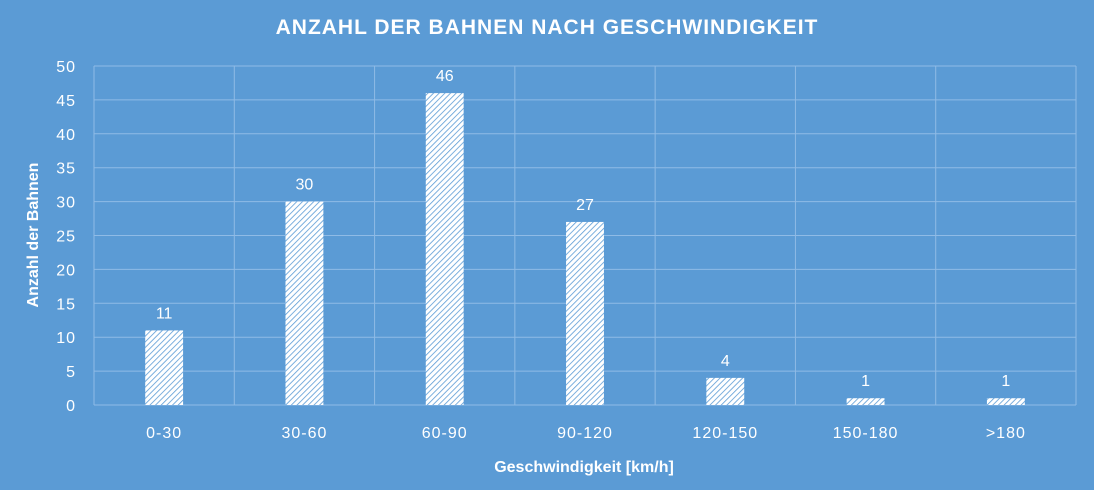 This screenshot has width=1094, height=490. I want to click on x-axis-ticks: 0-30 30-60 60-90 90-120 120-150 150-180 >180, so click(586, 433).